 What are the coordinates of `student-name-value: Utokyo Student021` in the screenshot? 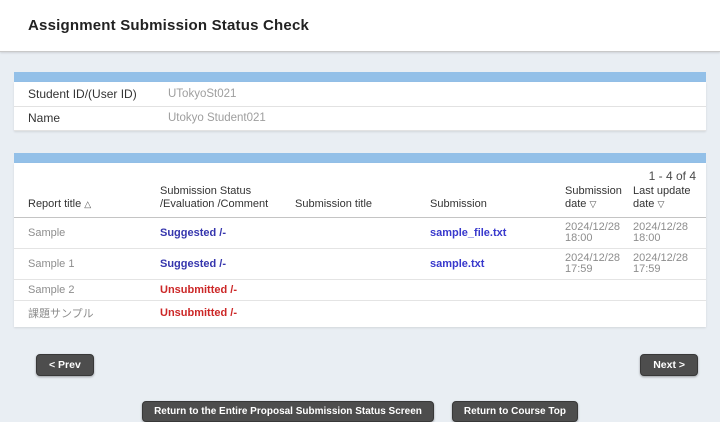 It's located at (437, 118).